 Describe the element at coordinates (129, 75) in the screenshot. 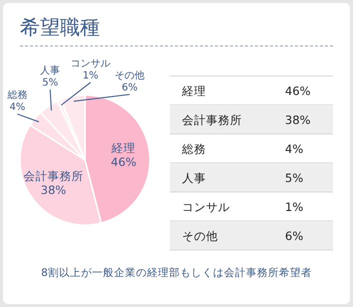

I see `slice-label: その他` at that location.